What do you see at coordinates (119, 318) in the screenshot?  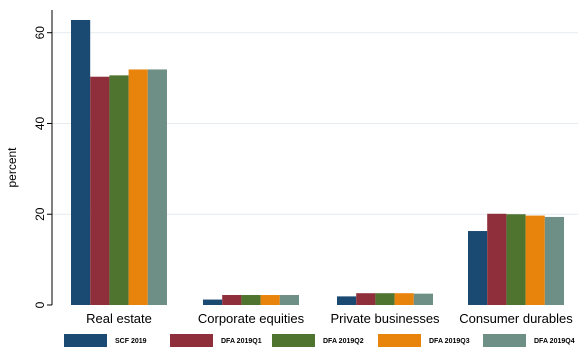 I see `category-label: Real estate` at bounding box center [119, 318].